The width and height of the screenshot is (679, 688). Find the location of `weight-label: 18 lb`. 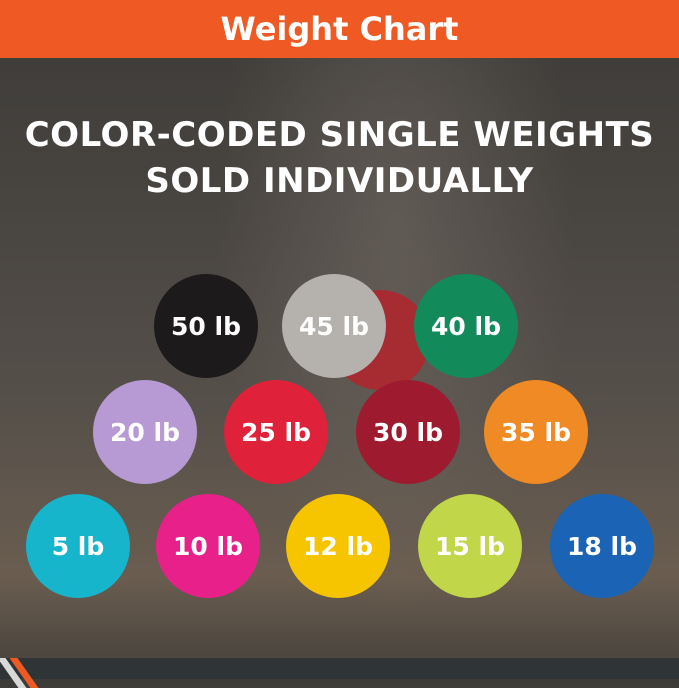

weight-label: 18 lb is located at coordinates (602, 546).